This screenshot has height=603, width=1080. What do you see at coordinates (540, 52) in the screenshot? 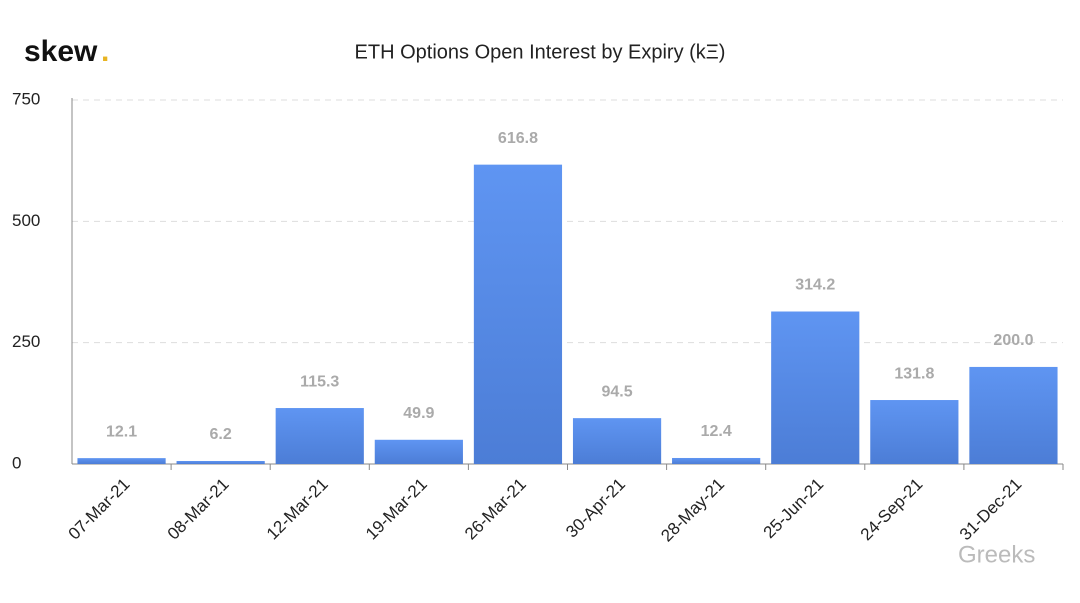
I see `chart-title: ETH Options Open Interest by Expiry (kΞ)` at bounding box center [540, 52].